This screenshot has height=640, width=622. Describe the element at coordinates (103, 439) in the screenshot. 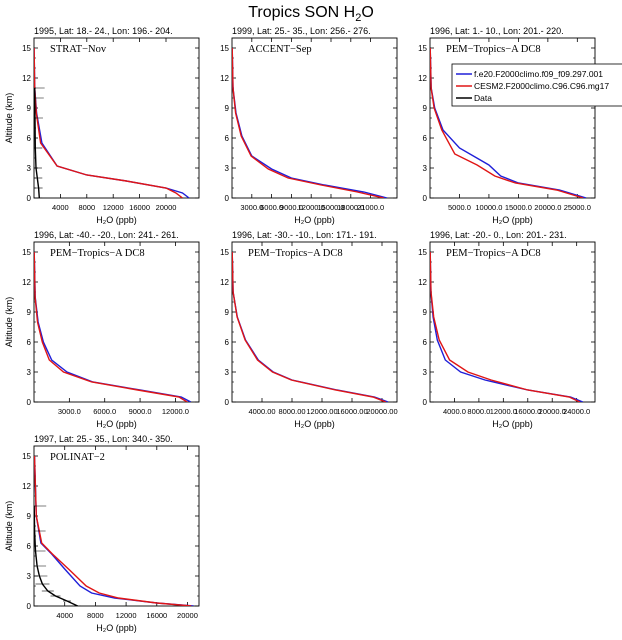

I see `panel-header: 1997, Lat: 25.- 35., Lon: 340.- 350.` at that location.